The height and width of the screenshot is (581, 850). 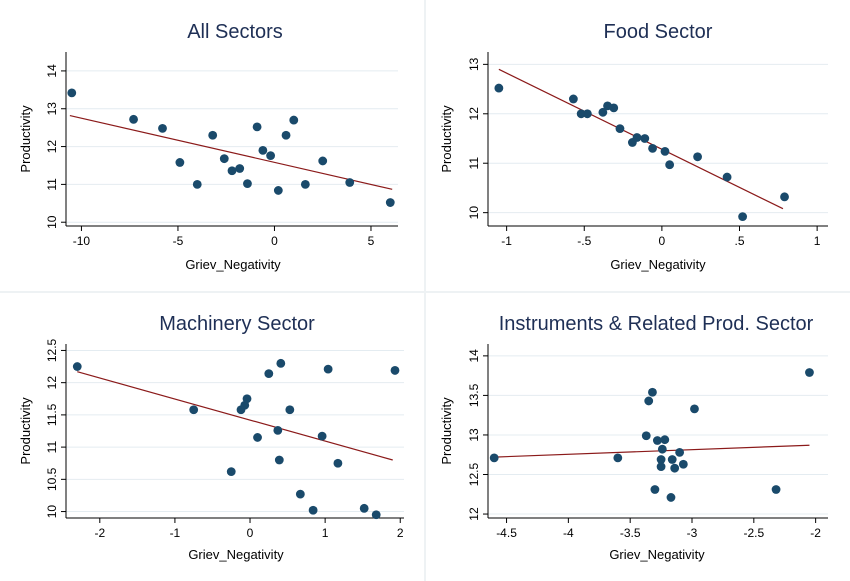 I want to click on x-tick-label: -4, so click(x=568, y=533).